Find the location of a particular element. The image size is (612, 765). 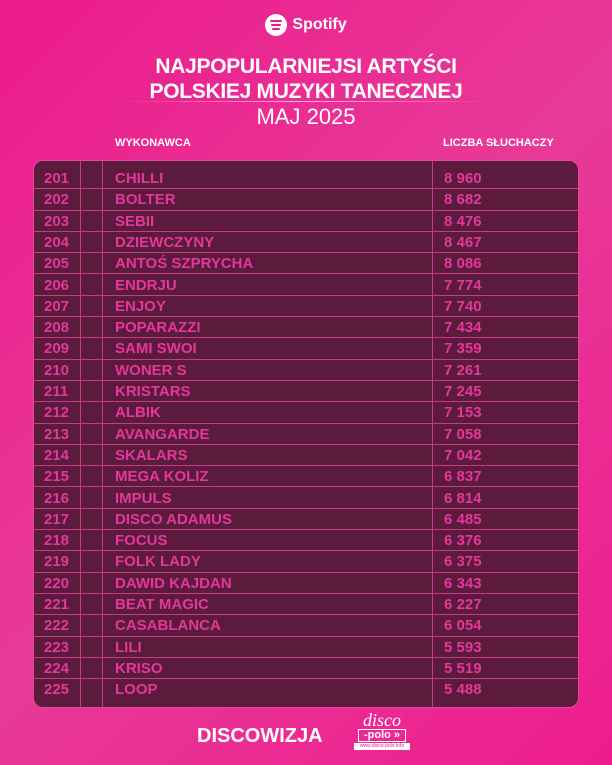

cell-listeners: 8 682 is located at coordinates (463, 200).